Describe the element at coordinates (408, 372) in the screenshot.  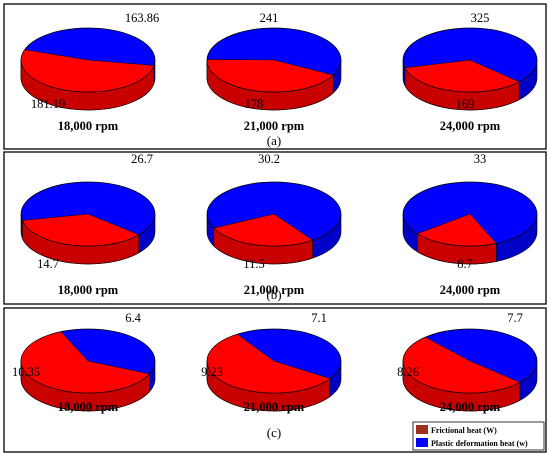
I see `frictional-value-label: 8.26` at that location.